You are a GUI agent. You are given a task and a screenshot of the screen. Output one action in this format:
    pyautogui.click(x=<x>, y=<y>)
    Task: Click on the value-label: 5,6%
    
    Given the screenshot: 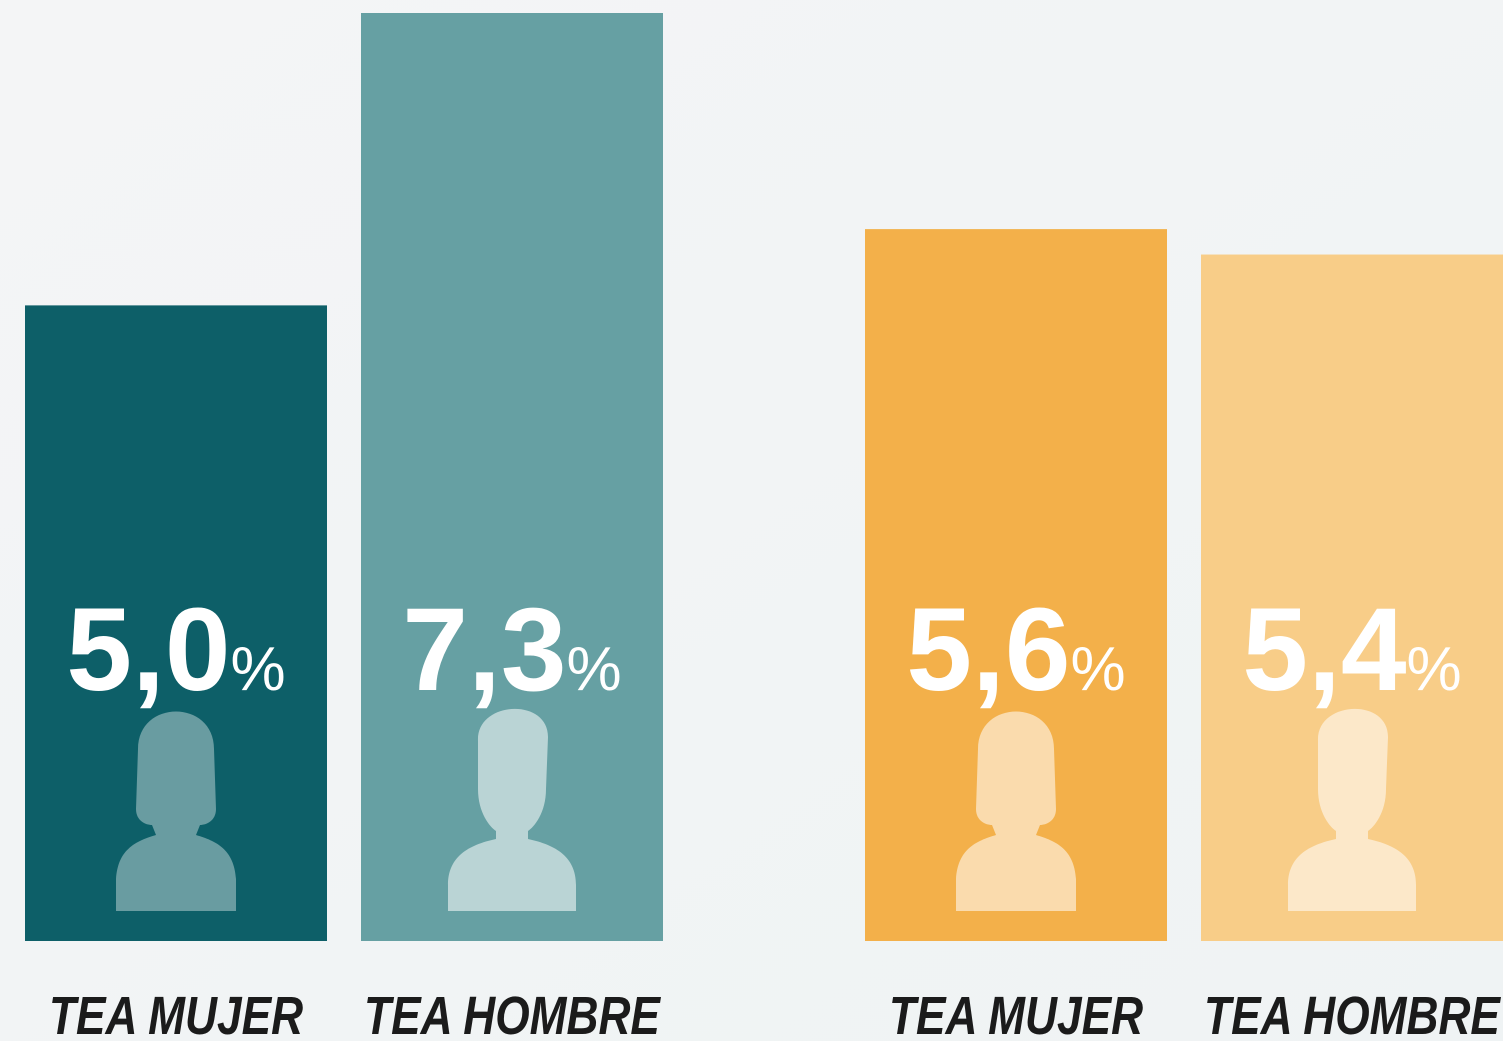 What is the action you would take?
    pyautogui.click(x=1015, y=650)
    